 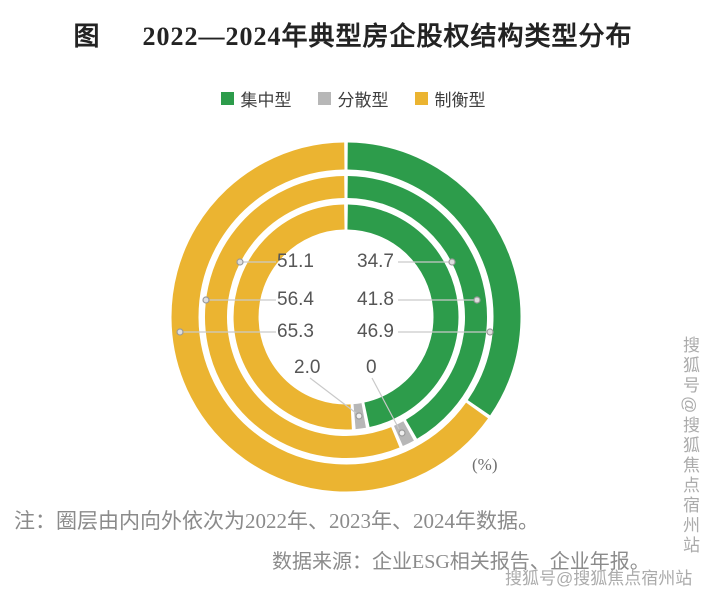 What do you see at coordinates (87, 36) in the screenshot?
I see `title-prefix: 图` at bounding box center [87, 36].